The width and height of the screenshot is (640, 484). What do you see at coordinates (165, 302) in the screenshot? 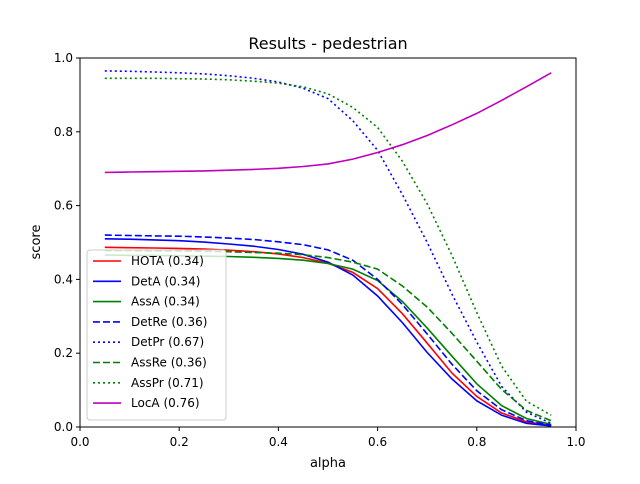
I see `legend-label-2: AssA (0.34)` at bounding box center [165, 302].